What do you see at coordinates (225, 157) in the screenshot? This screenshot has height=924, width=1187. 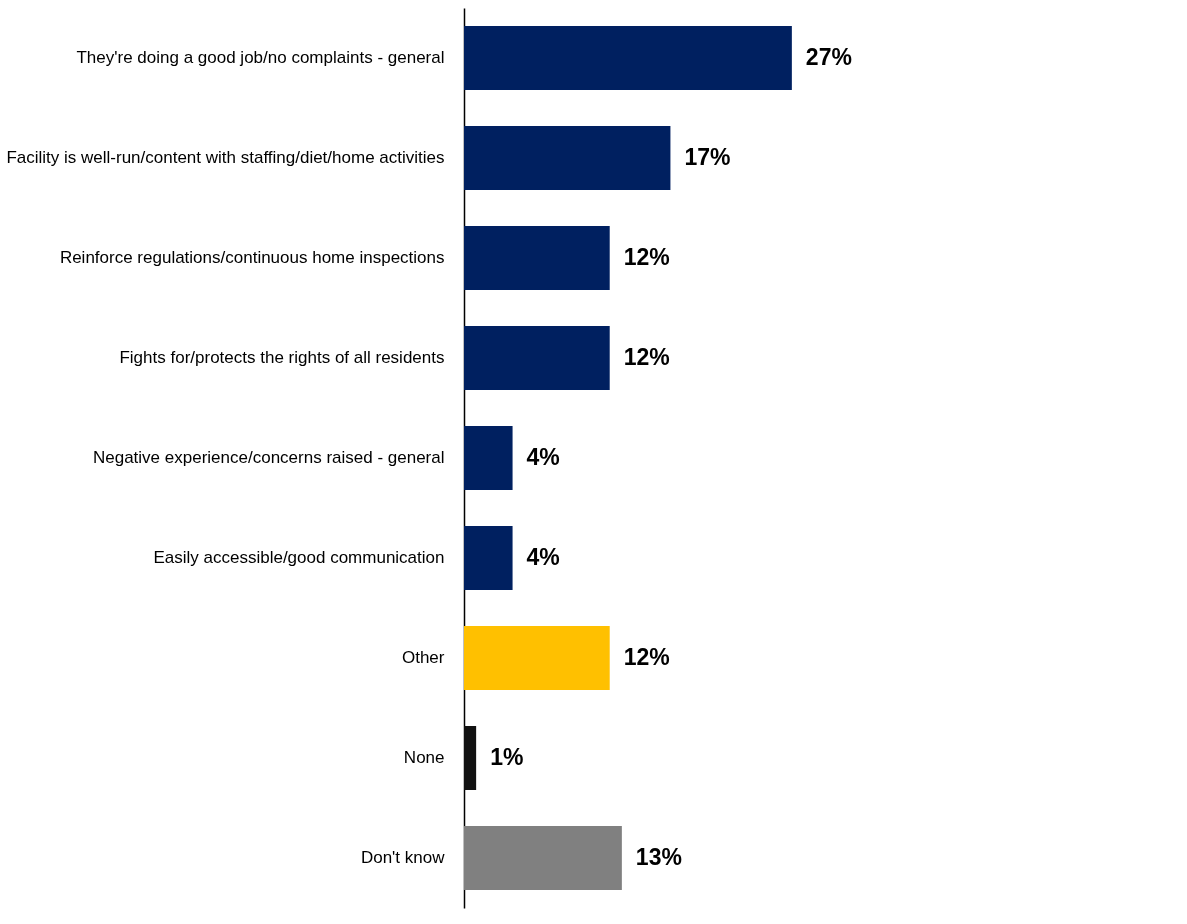 I see `y-tick-label: Facility is well-run/content with staffing/diet/home activities` at bounding box center [225, 157].